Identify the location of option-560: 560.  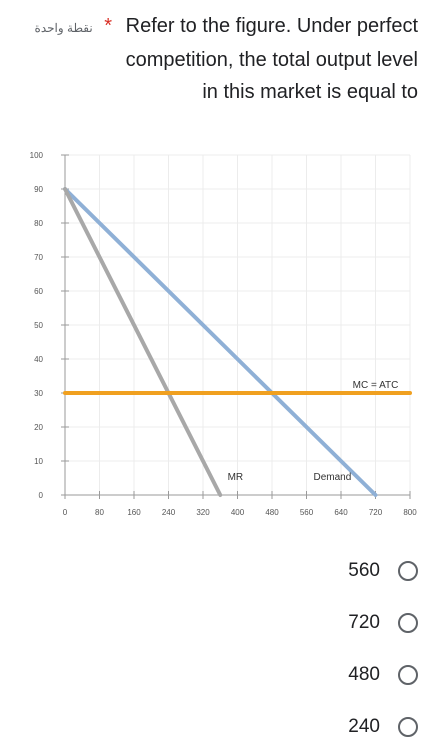
(318, 571).